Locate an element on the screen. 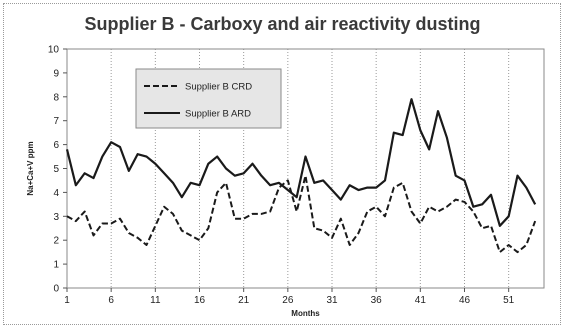 This screenshot has height=329, width=565. y-tick-label: 8 is located at coordinates (56, 97).